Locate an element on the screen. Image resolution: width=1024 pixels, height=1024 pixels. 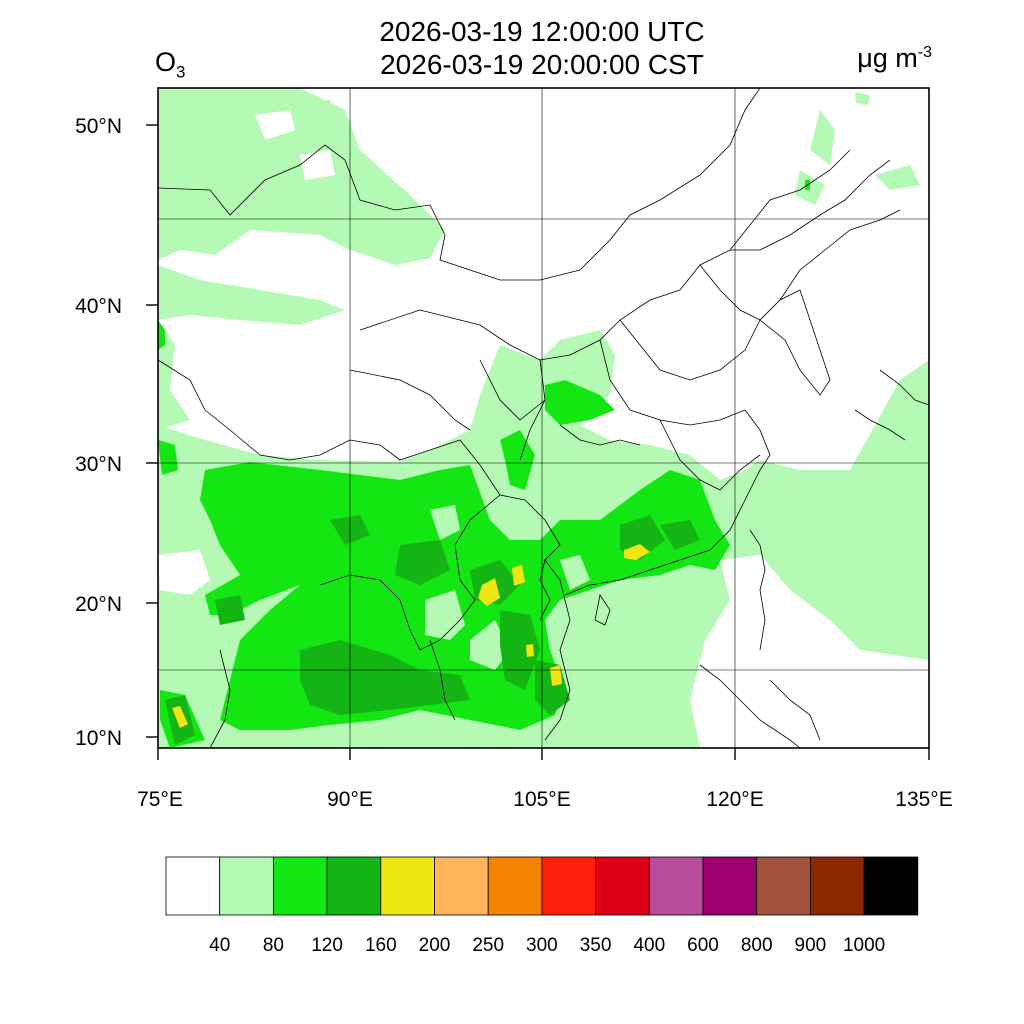
colorbar-level-label: 900 is located at coordinates (811, 945).